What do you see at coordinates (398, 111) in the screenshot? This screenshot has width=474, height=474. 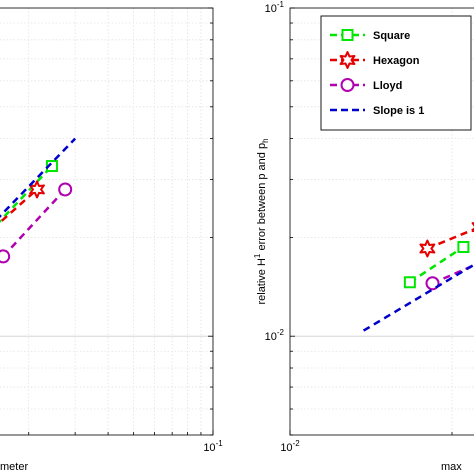 I see `legend-label-slope-is-1: Slope is 1` at bounding box center [398, 111].